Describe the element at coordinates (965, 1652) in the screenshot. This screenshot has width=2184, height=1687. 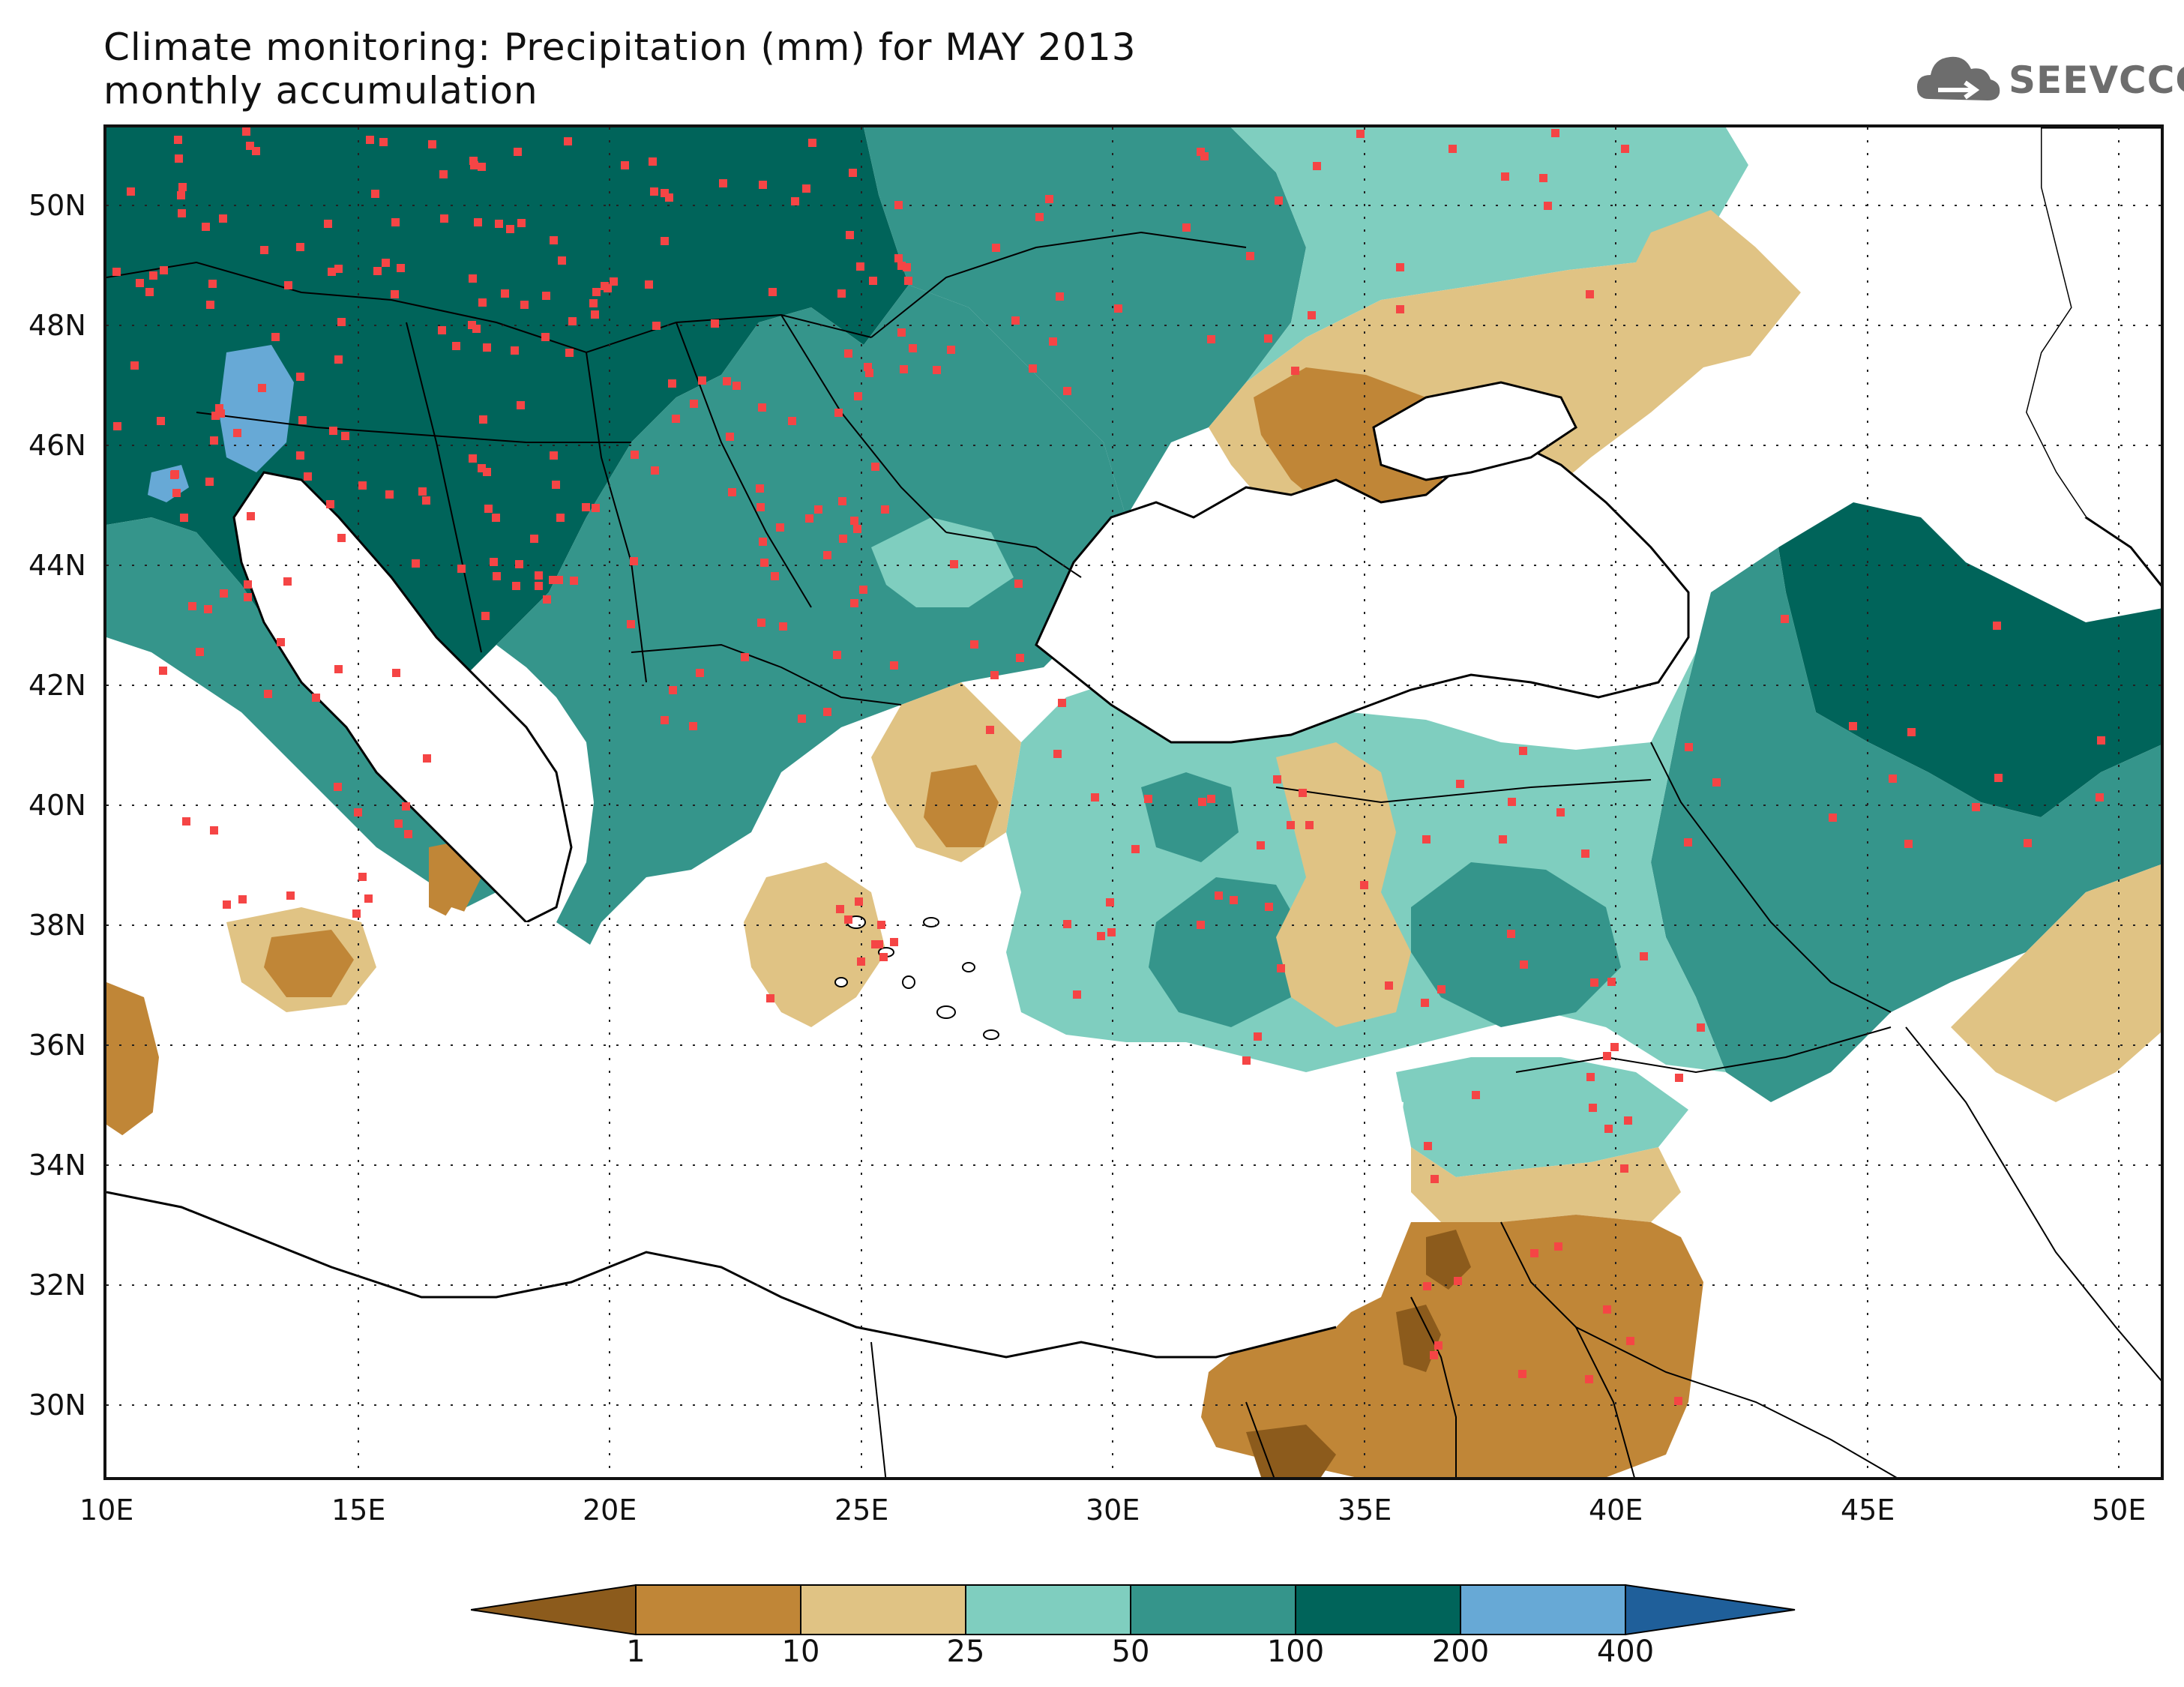
I see `colorbar-label-25: 25` at that location.